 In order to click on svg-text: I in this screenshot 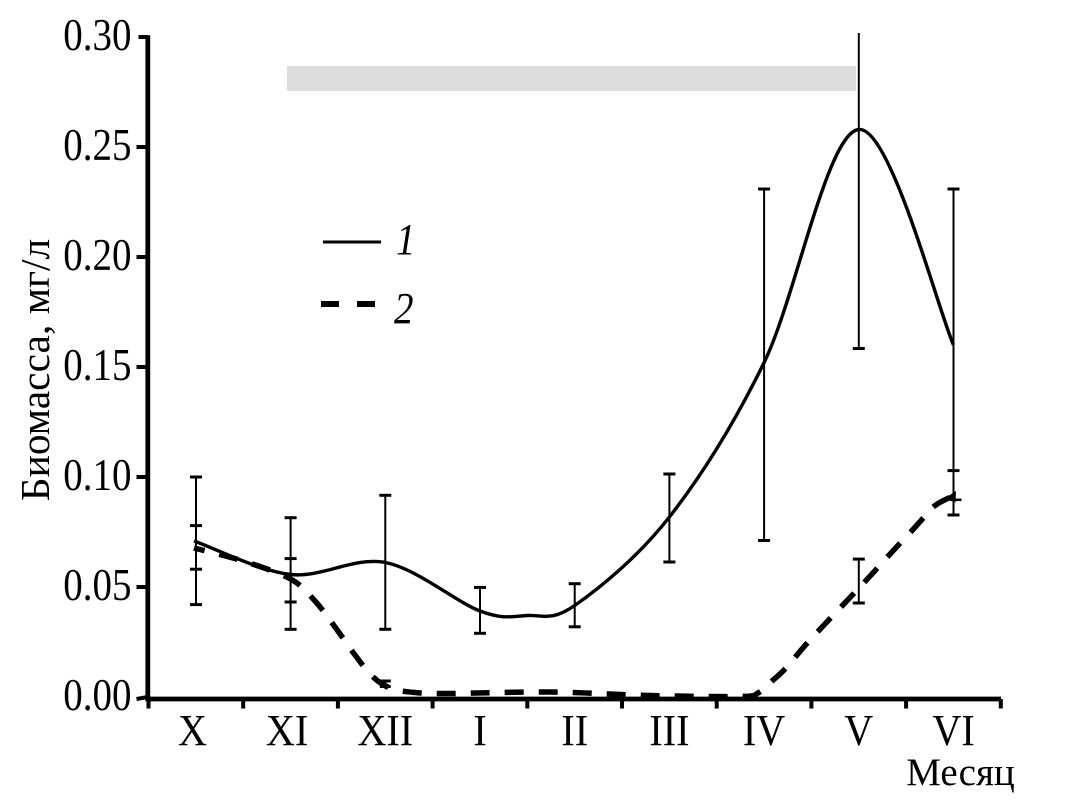, I will do `click(479, 730)`.